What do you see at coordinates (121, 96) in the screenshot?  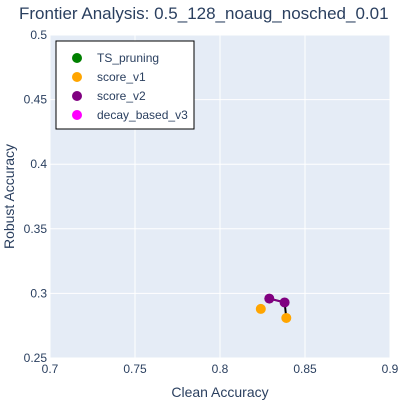 I see `legend-label-score-v2: score_v2` at bounding box center [121, 96].